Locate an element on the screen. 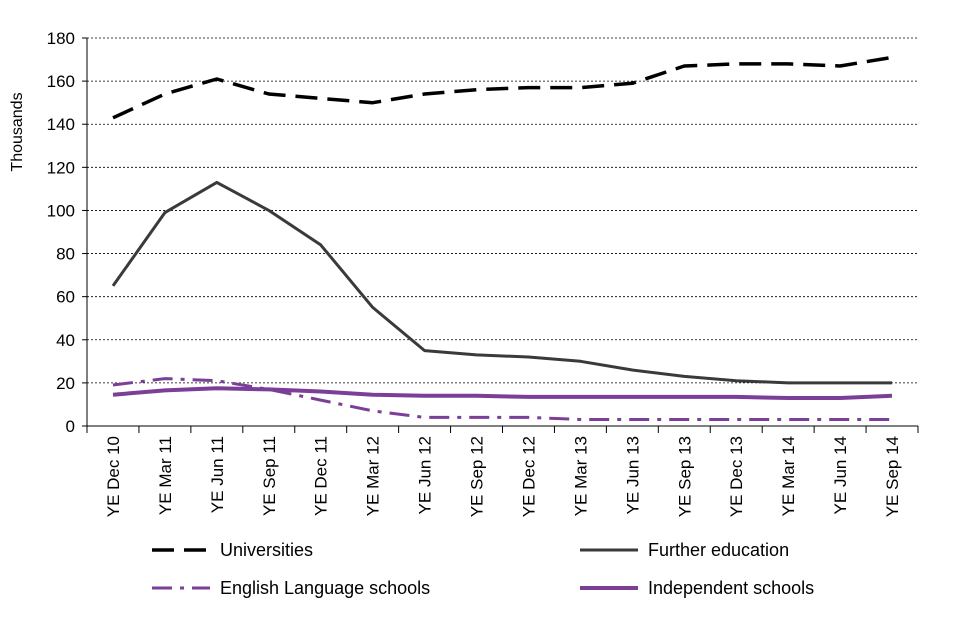 This screenshot has height=640, width=960. y-tick-label: 100 is located at coordinates (61, 210).